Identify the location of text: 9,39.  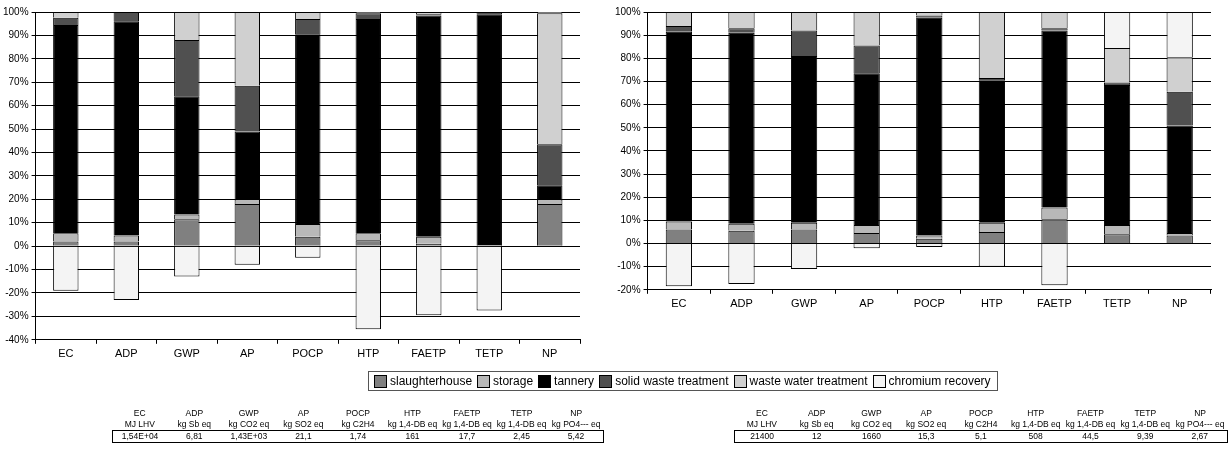
(1145, 436).